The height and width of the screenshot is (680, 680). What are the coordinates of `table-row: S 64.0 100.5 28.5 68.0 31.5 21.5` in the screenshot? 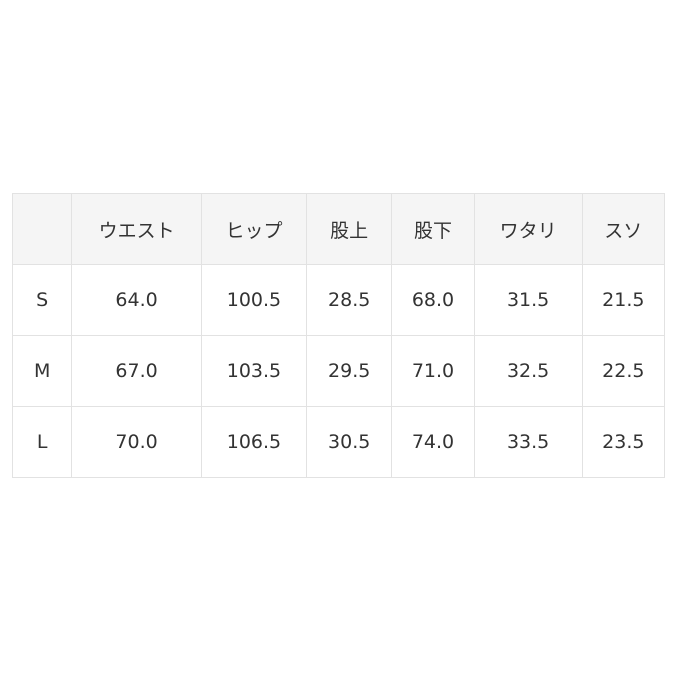 It's located at (338, 300).